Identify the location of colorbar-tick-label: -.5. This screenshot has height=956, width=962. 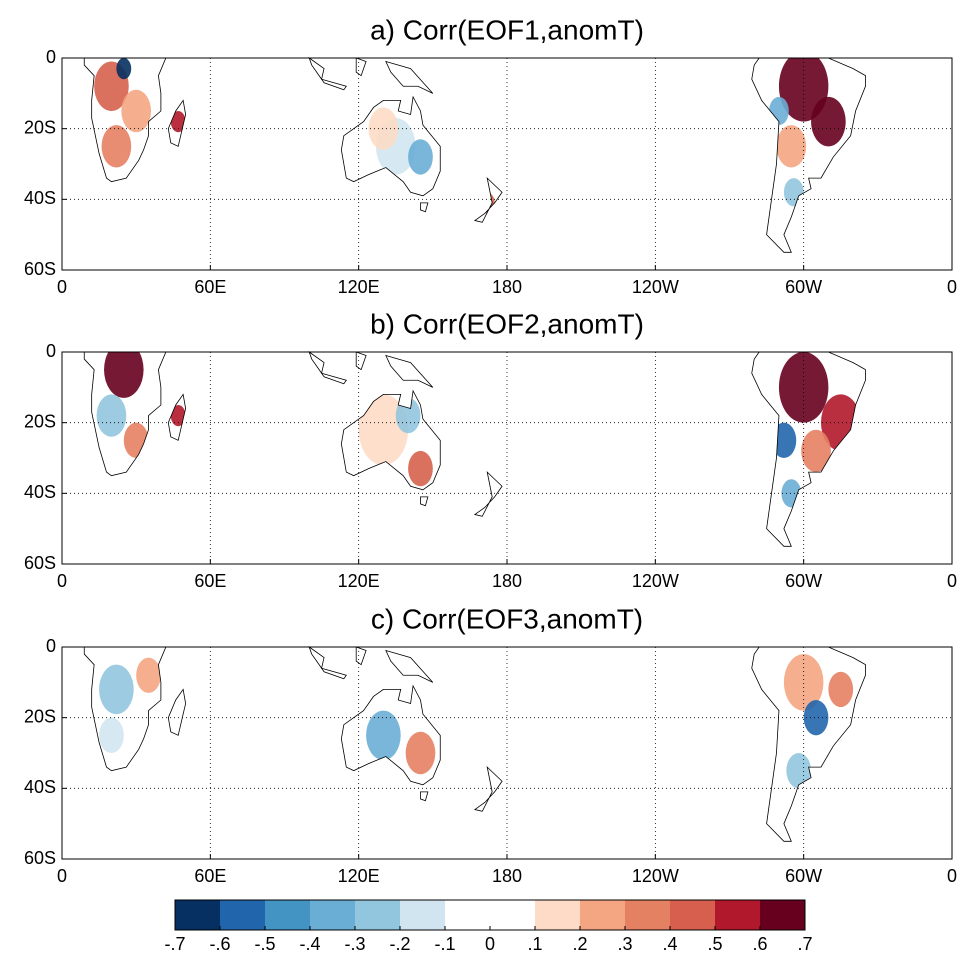
(264, 944).